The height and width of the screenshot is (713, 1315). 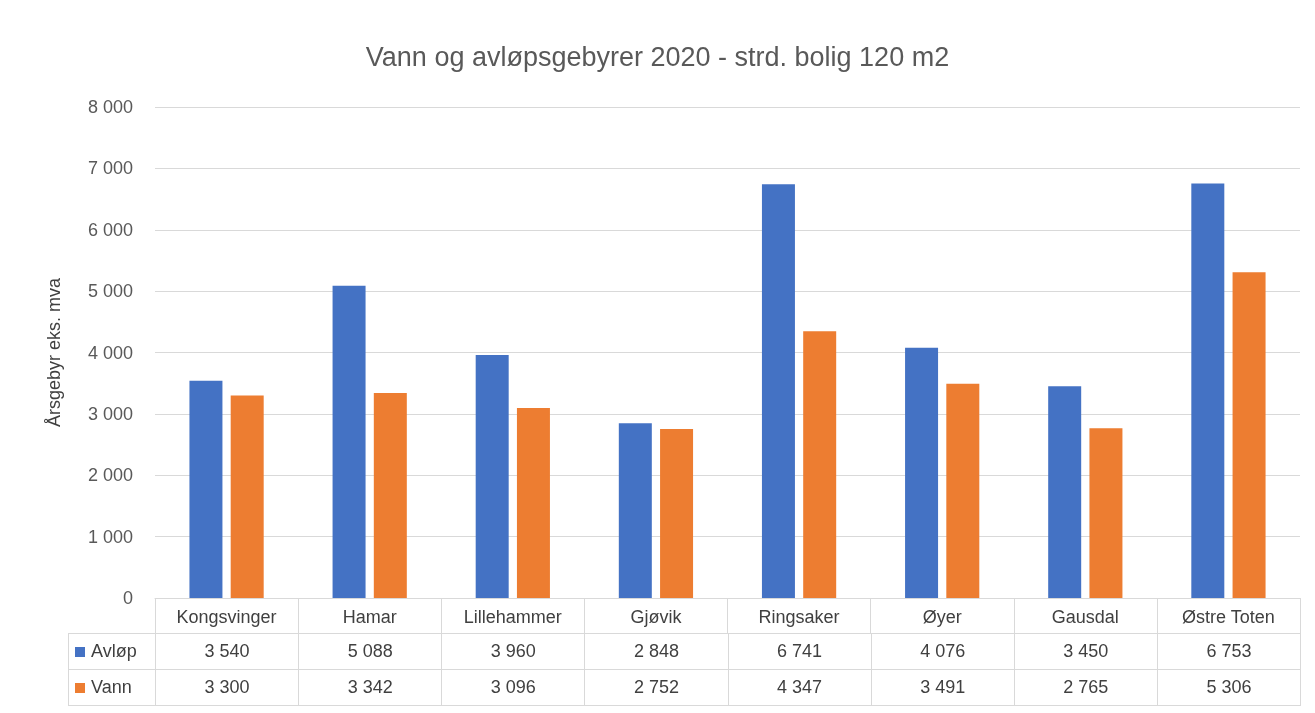 I want to click on x-tick-label: Øyer, so click(x=942, y=617).